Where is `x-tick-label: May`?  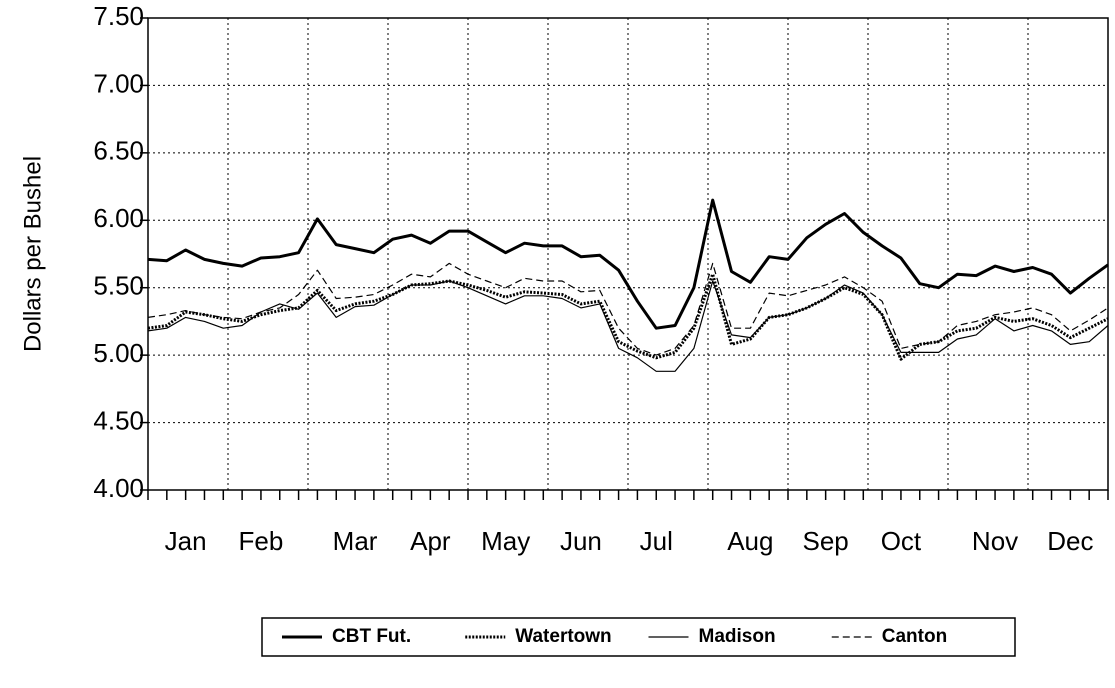 x-tick-label: May is located at coordinates (505, 541).